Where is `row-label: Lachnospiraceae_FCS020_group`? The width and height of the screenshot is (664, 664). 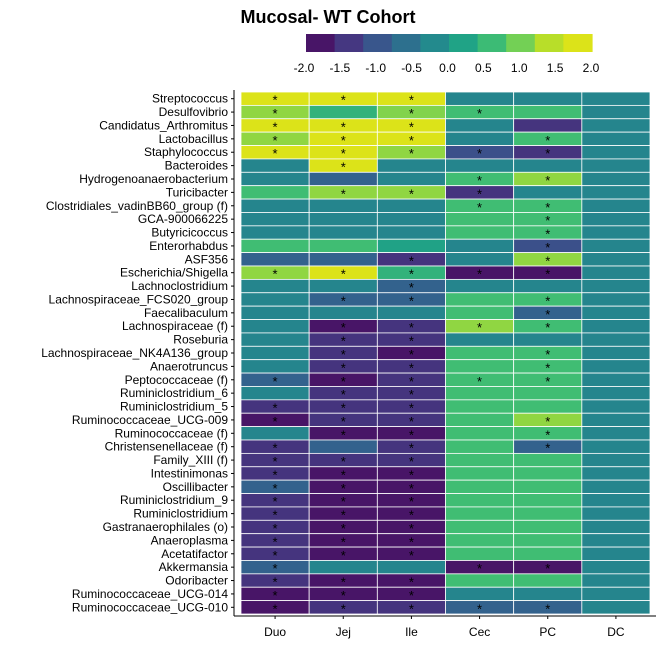 row-label: Lachnospiraceae_FCS020_group is located at coordinates (139, 299).